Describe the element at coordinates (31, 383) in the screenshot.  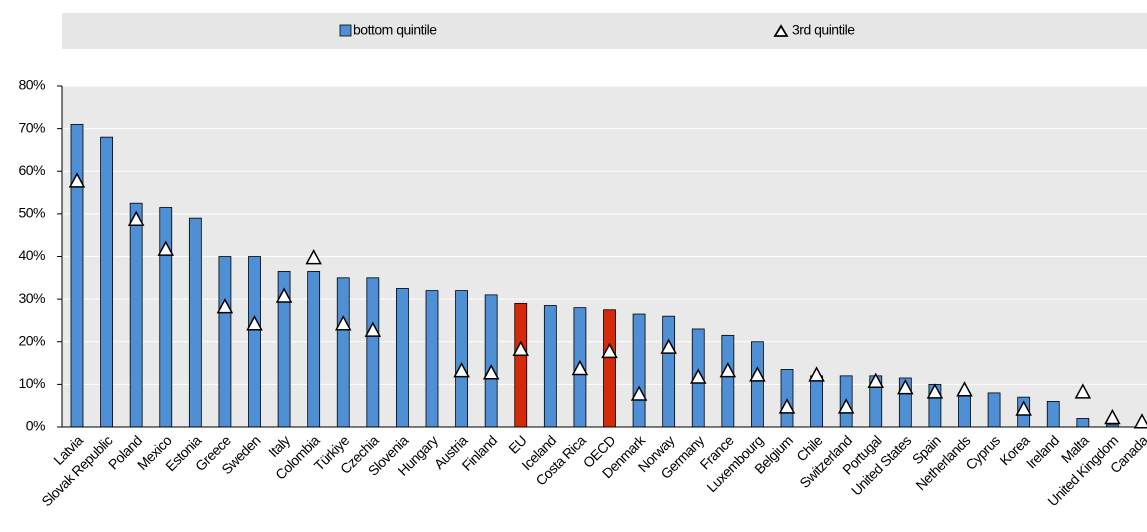
I see `y-tick-label: 10%` at that location.